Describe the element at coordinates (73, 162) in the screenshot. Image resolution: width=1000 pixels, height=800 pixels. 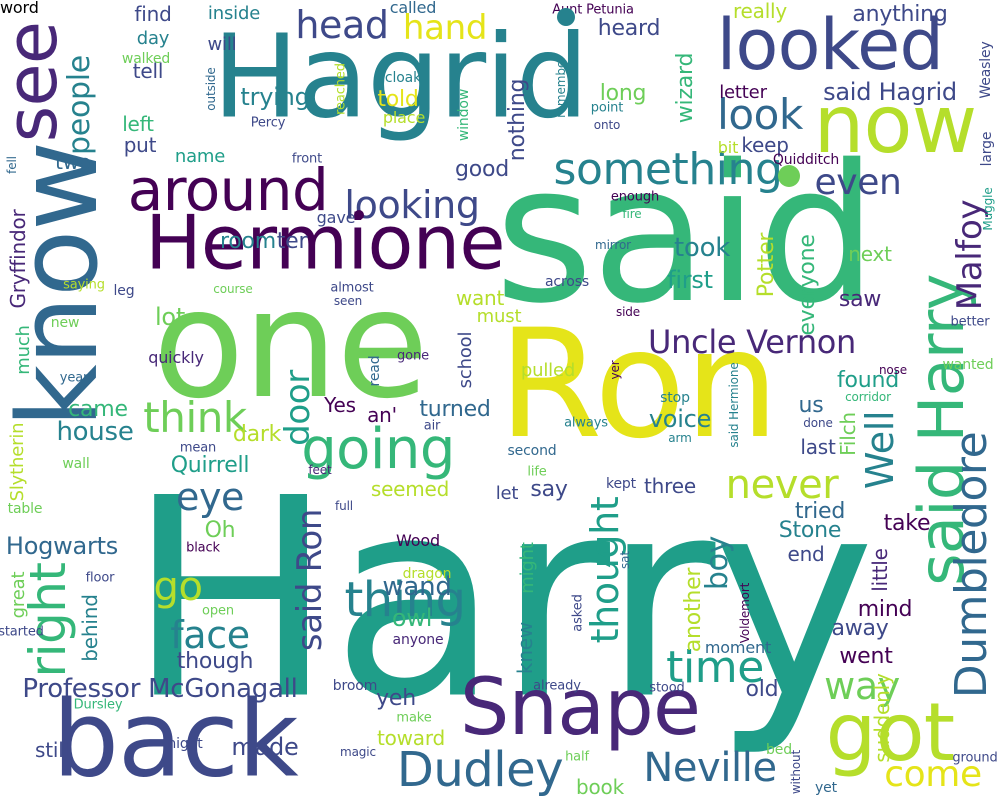
I see `word-two: two` at that location.